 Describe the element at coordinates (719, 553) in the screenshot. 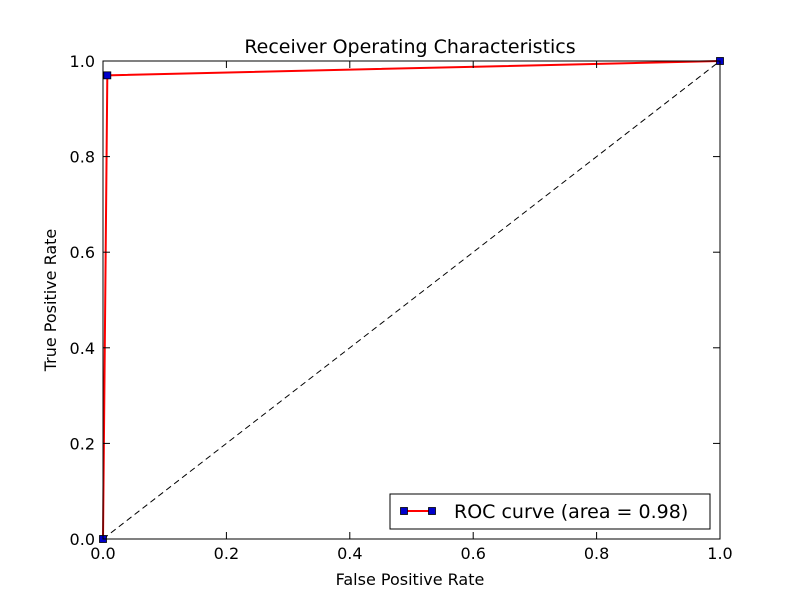

I see `x-tick-label: 1.0` at that location.